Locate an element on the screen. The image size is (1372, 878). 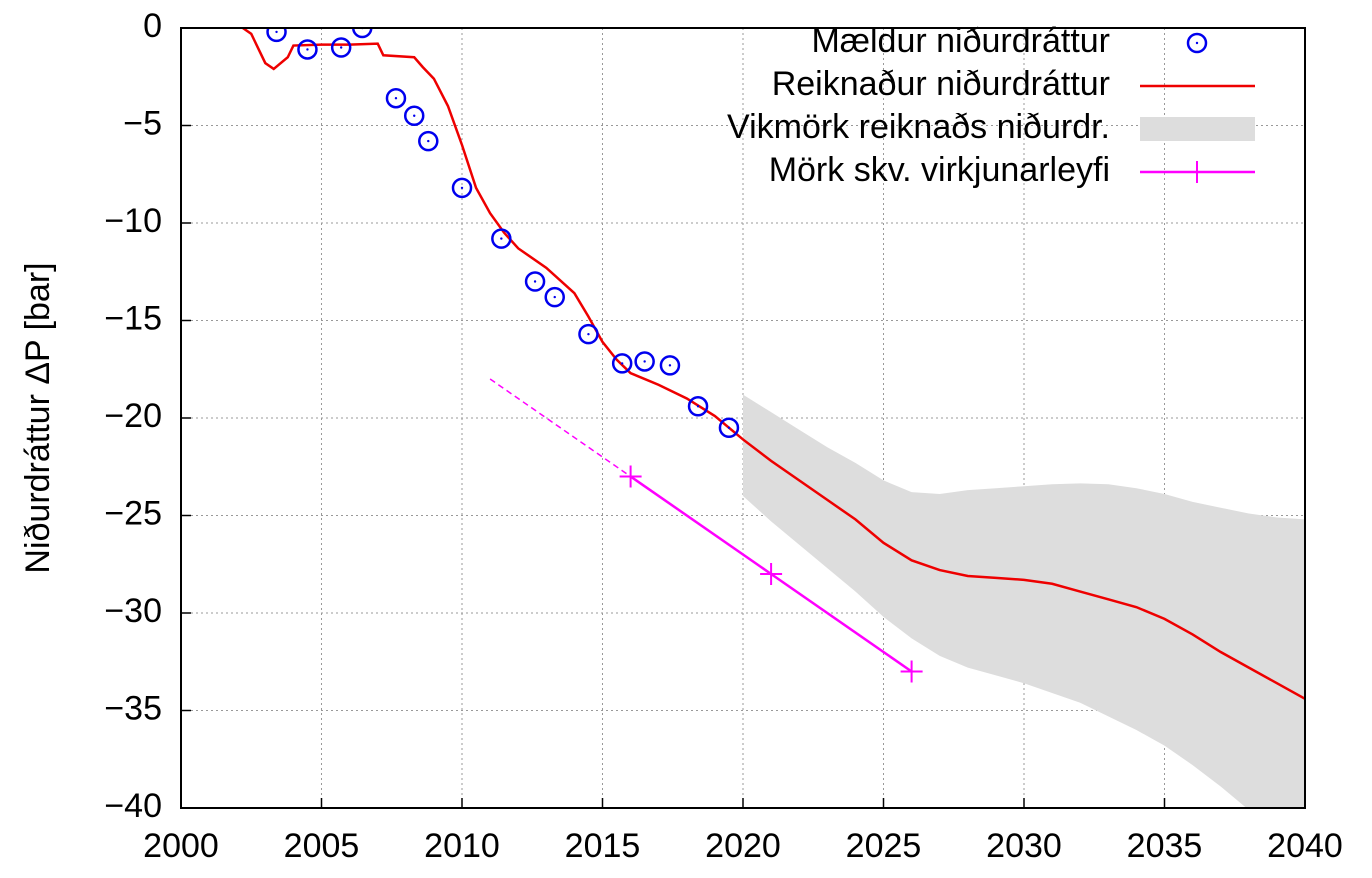
line is located at coordinates (560, 428).